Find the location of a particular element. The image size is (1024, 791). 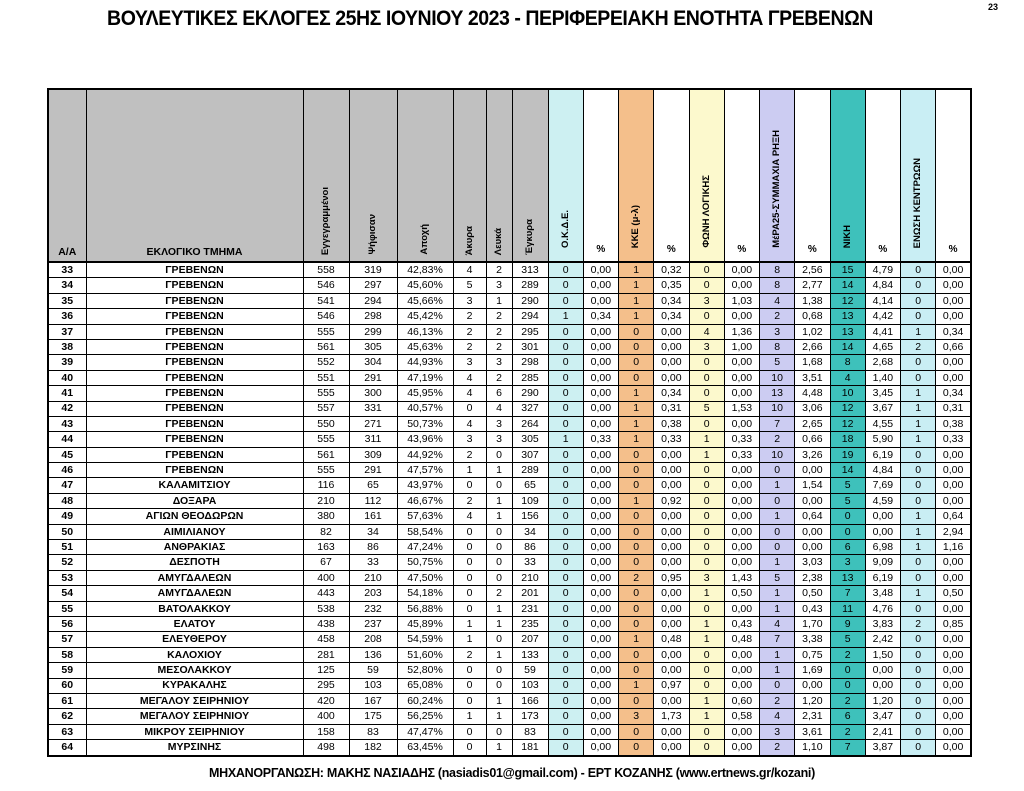

header-stat-label: Άκυρα is located at coordinates (469, 240).